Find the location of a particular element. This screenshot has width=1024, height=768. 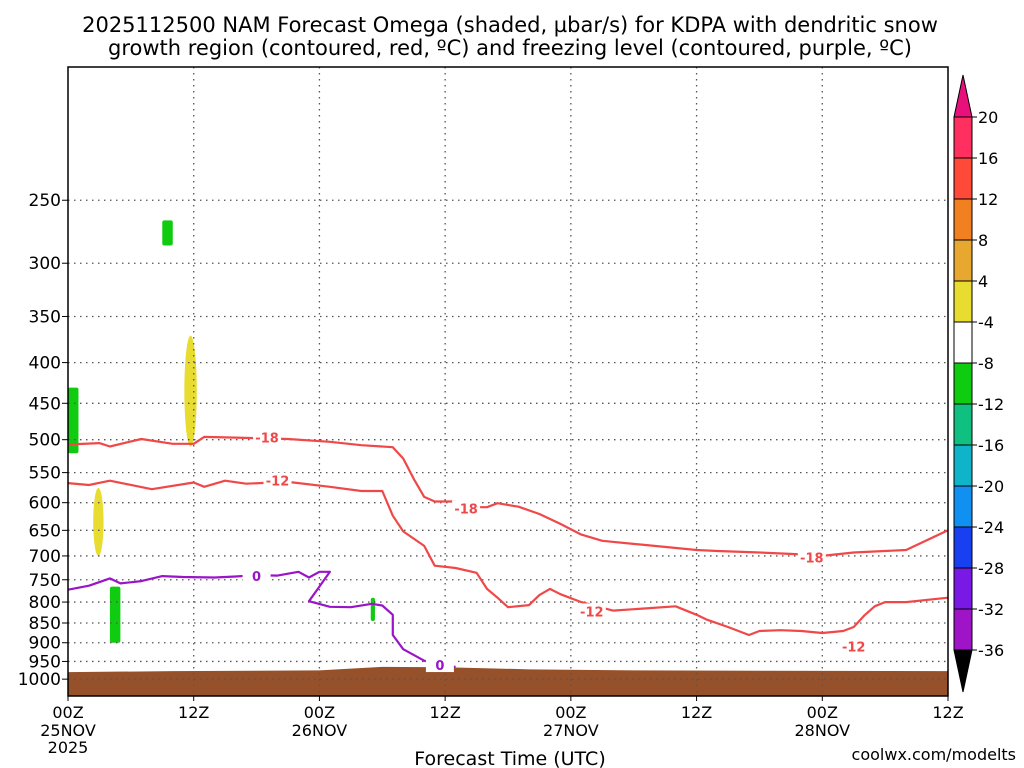

colorbar-top-triangle is located at coordinates (963, 96).